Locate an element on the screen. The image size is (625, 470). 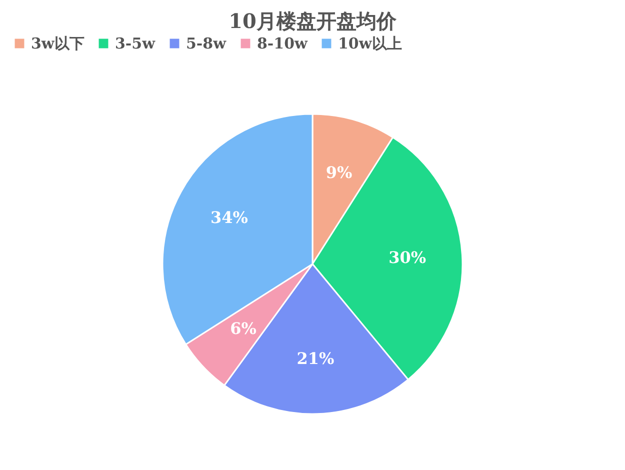
legend-label: 3w以下 is located at coordinates (57, 43).